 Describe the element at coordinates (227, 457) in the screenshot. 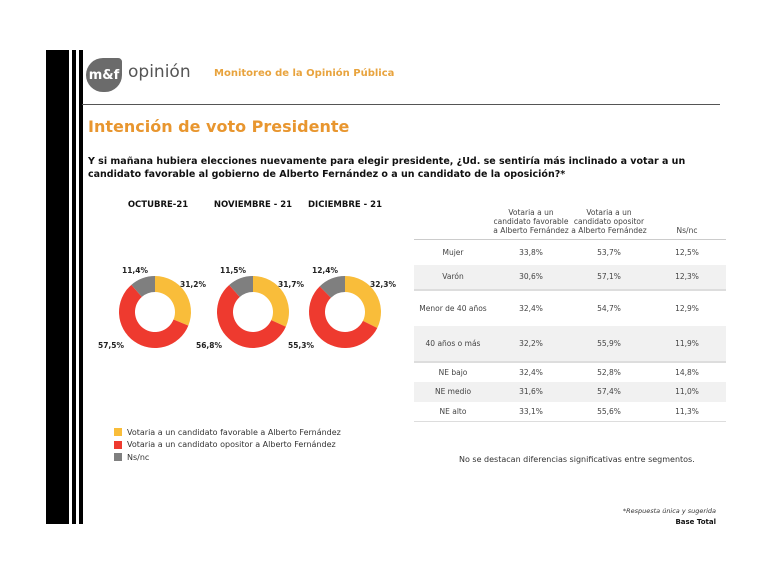

I see `legend-item: Ns/nc` at that location.